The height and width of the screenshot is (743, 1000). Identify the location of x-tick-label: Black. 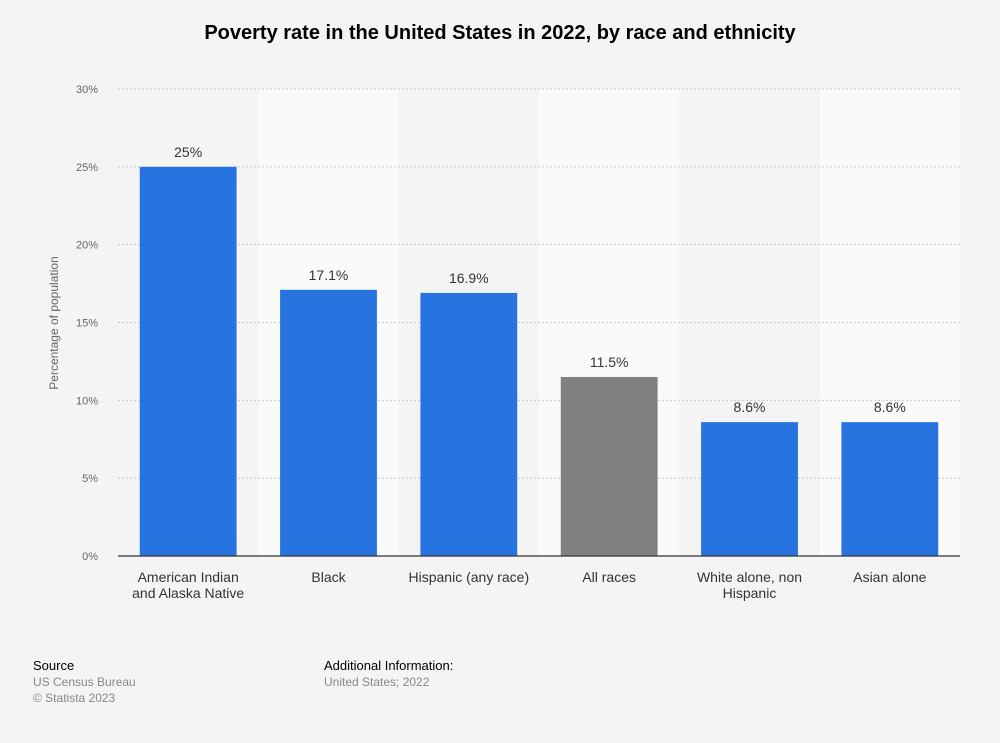
(328, 577).